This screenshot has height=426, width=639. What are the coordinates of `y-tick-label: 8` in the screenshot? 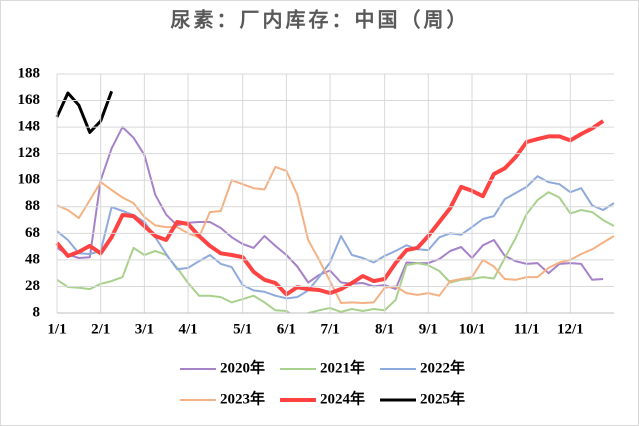 It's located at (37, 312).